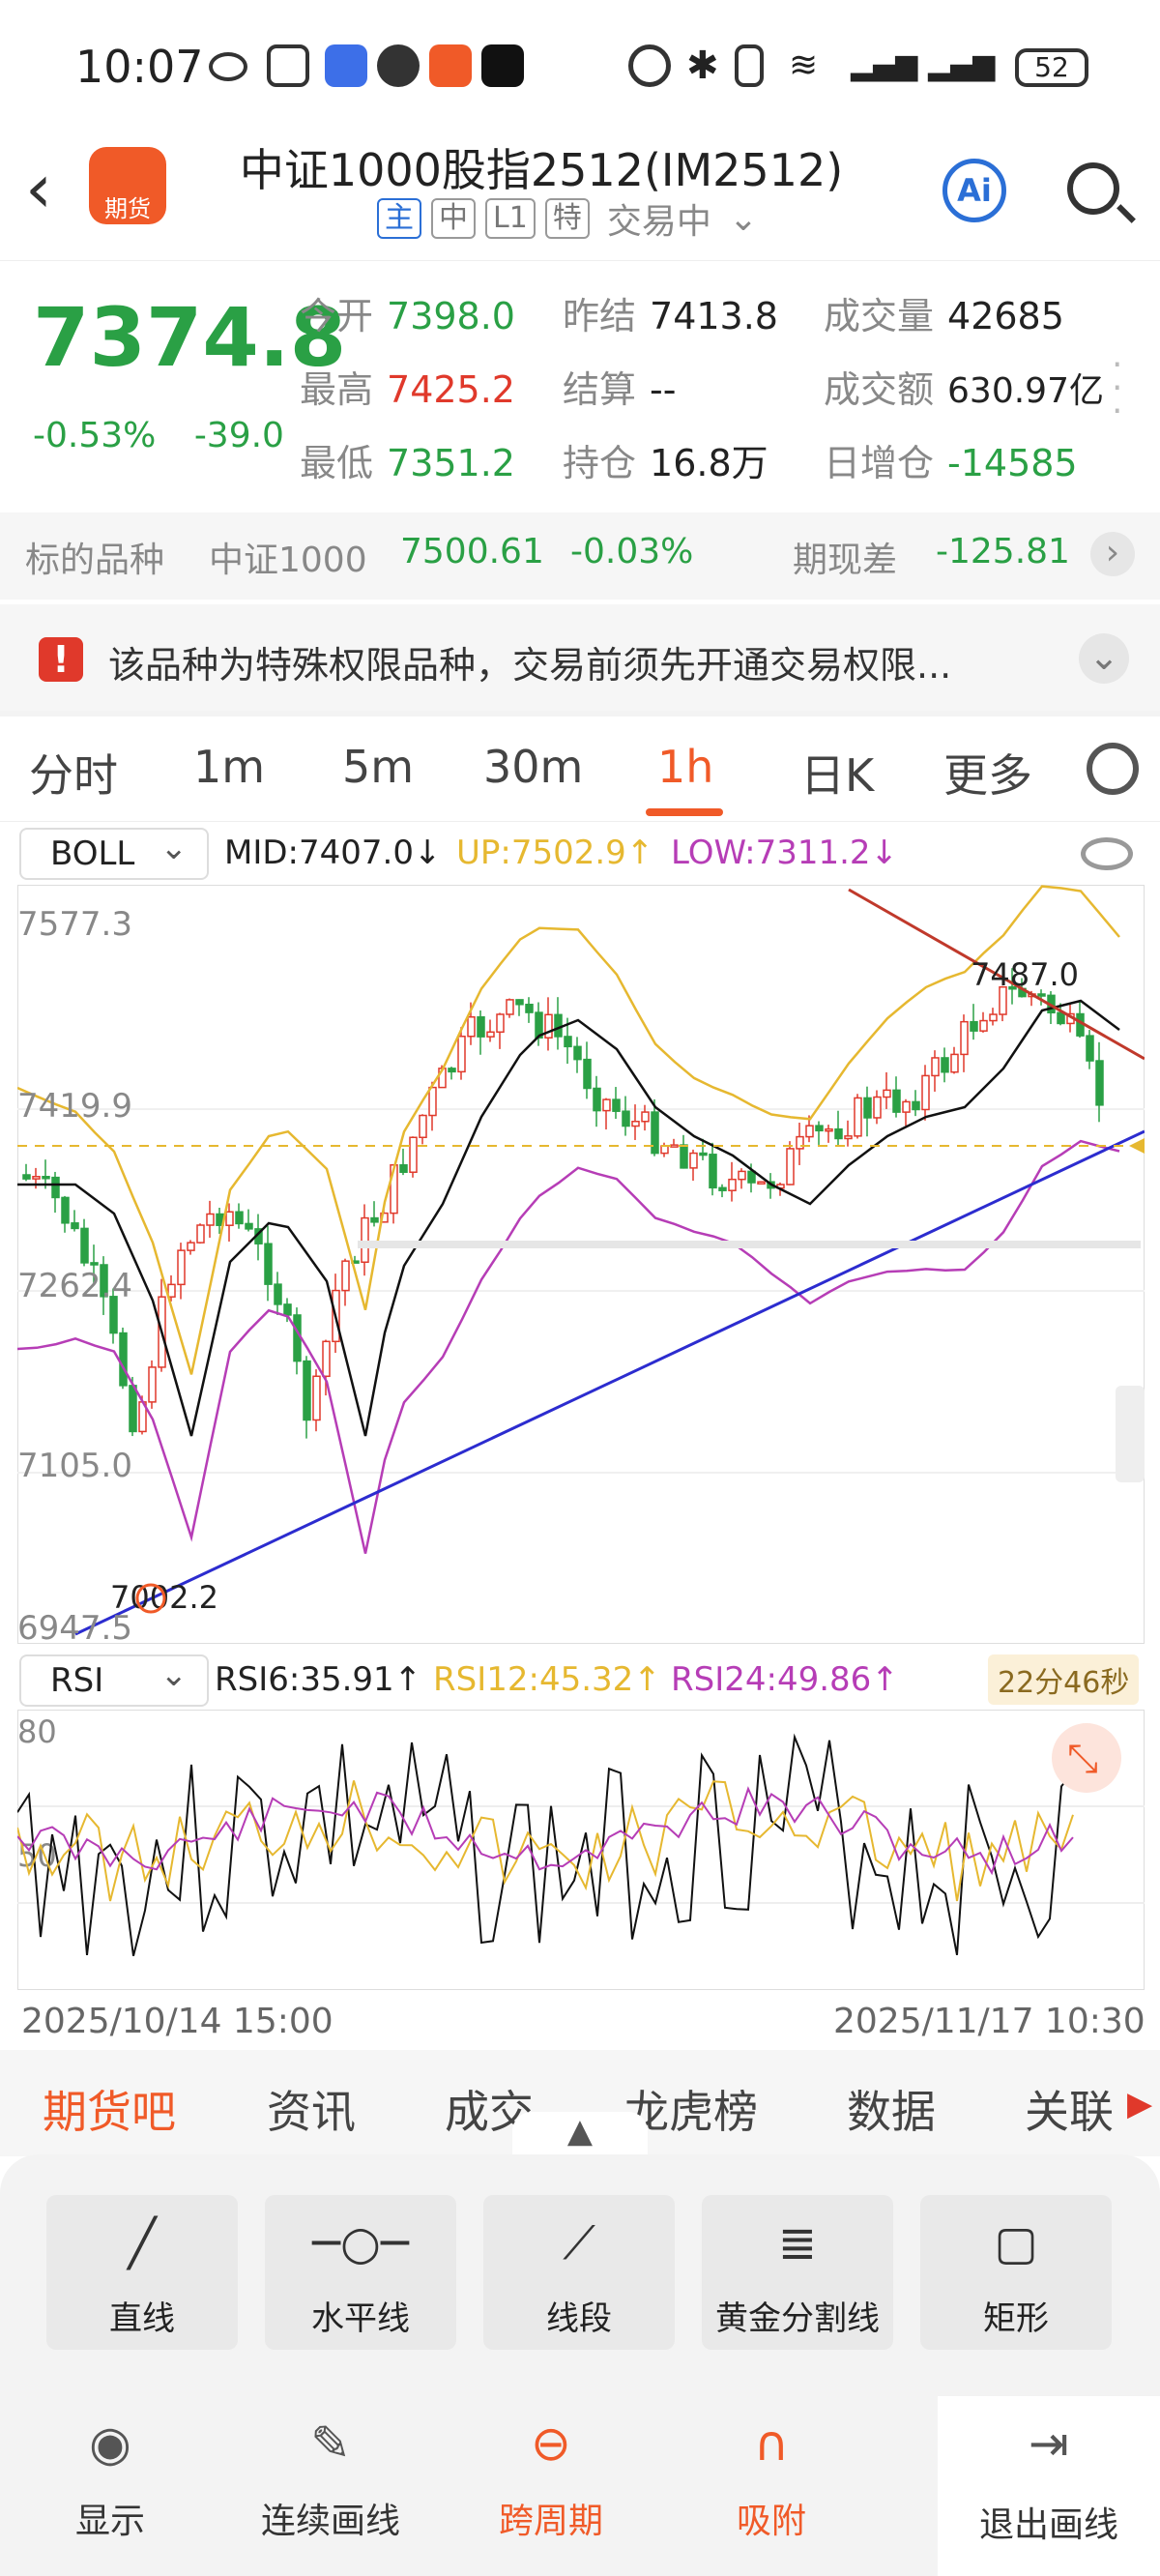  Describe the element at coordinates (333, 853) in the screenshot. I see `boll-mid: MID:7407.0↓` at that location.